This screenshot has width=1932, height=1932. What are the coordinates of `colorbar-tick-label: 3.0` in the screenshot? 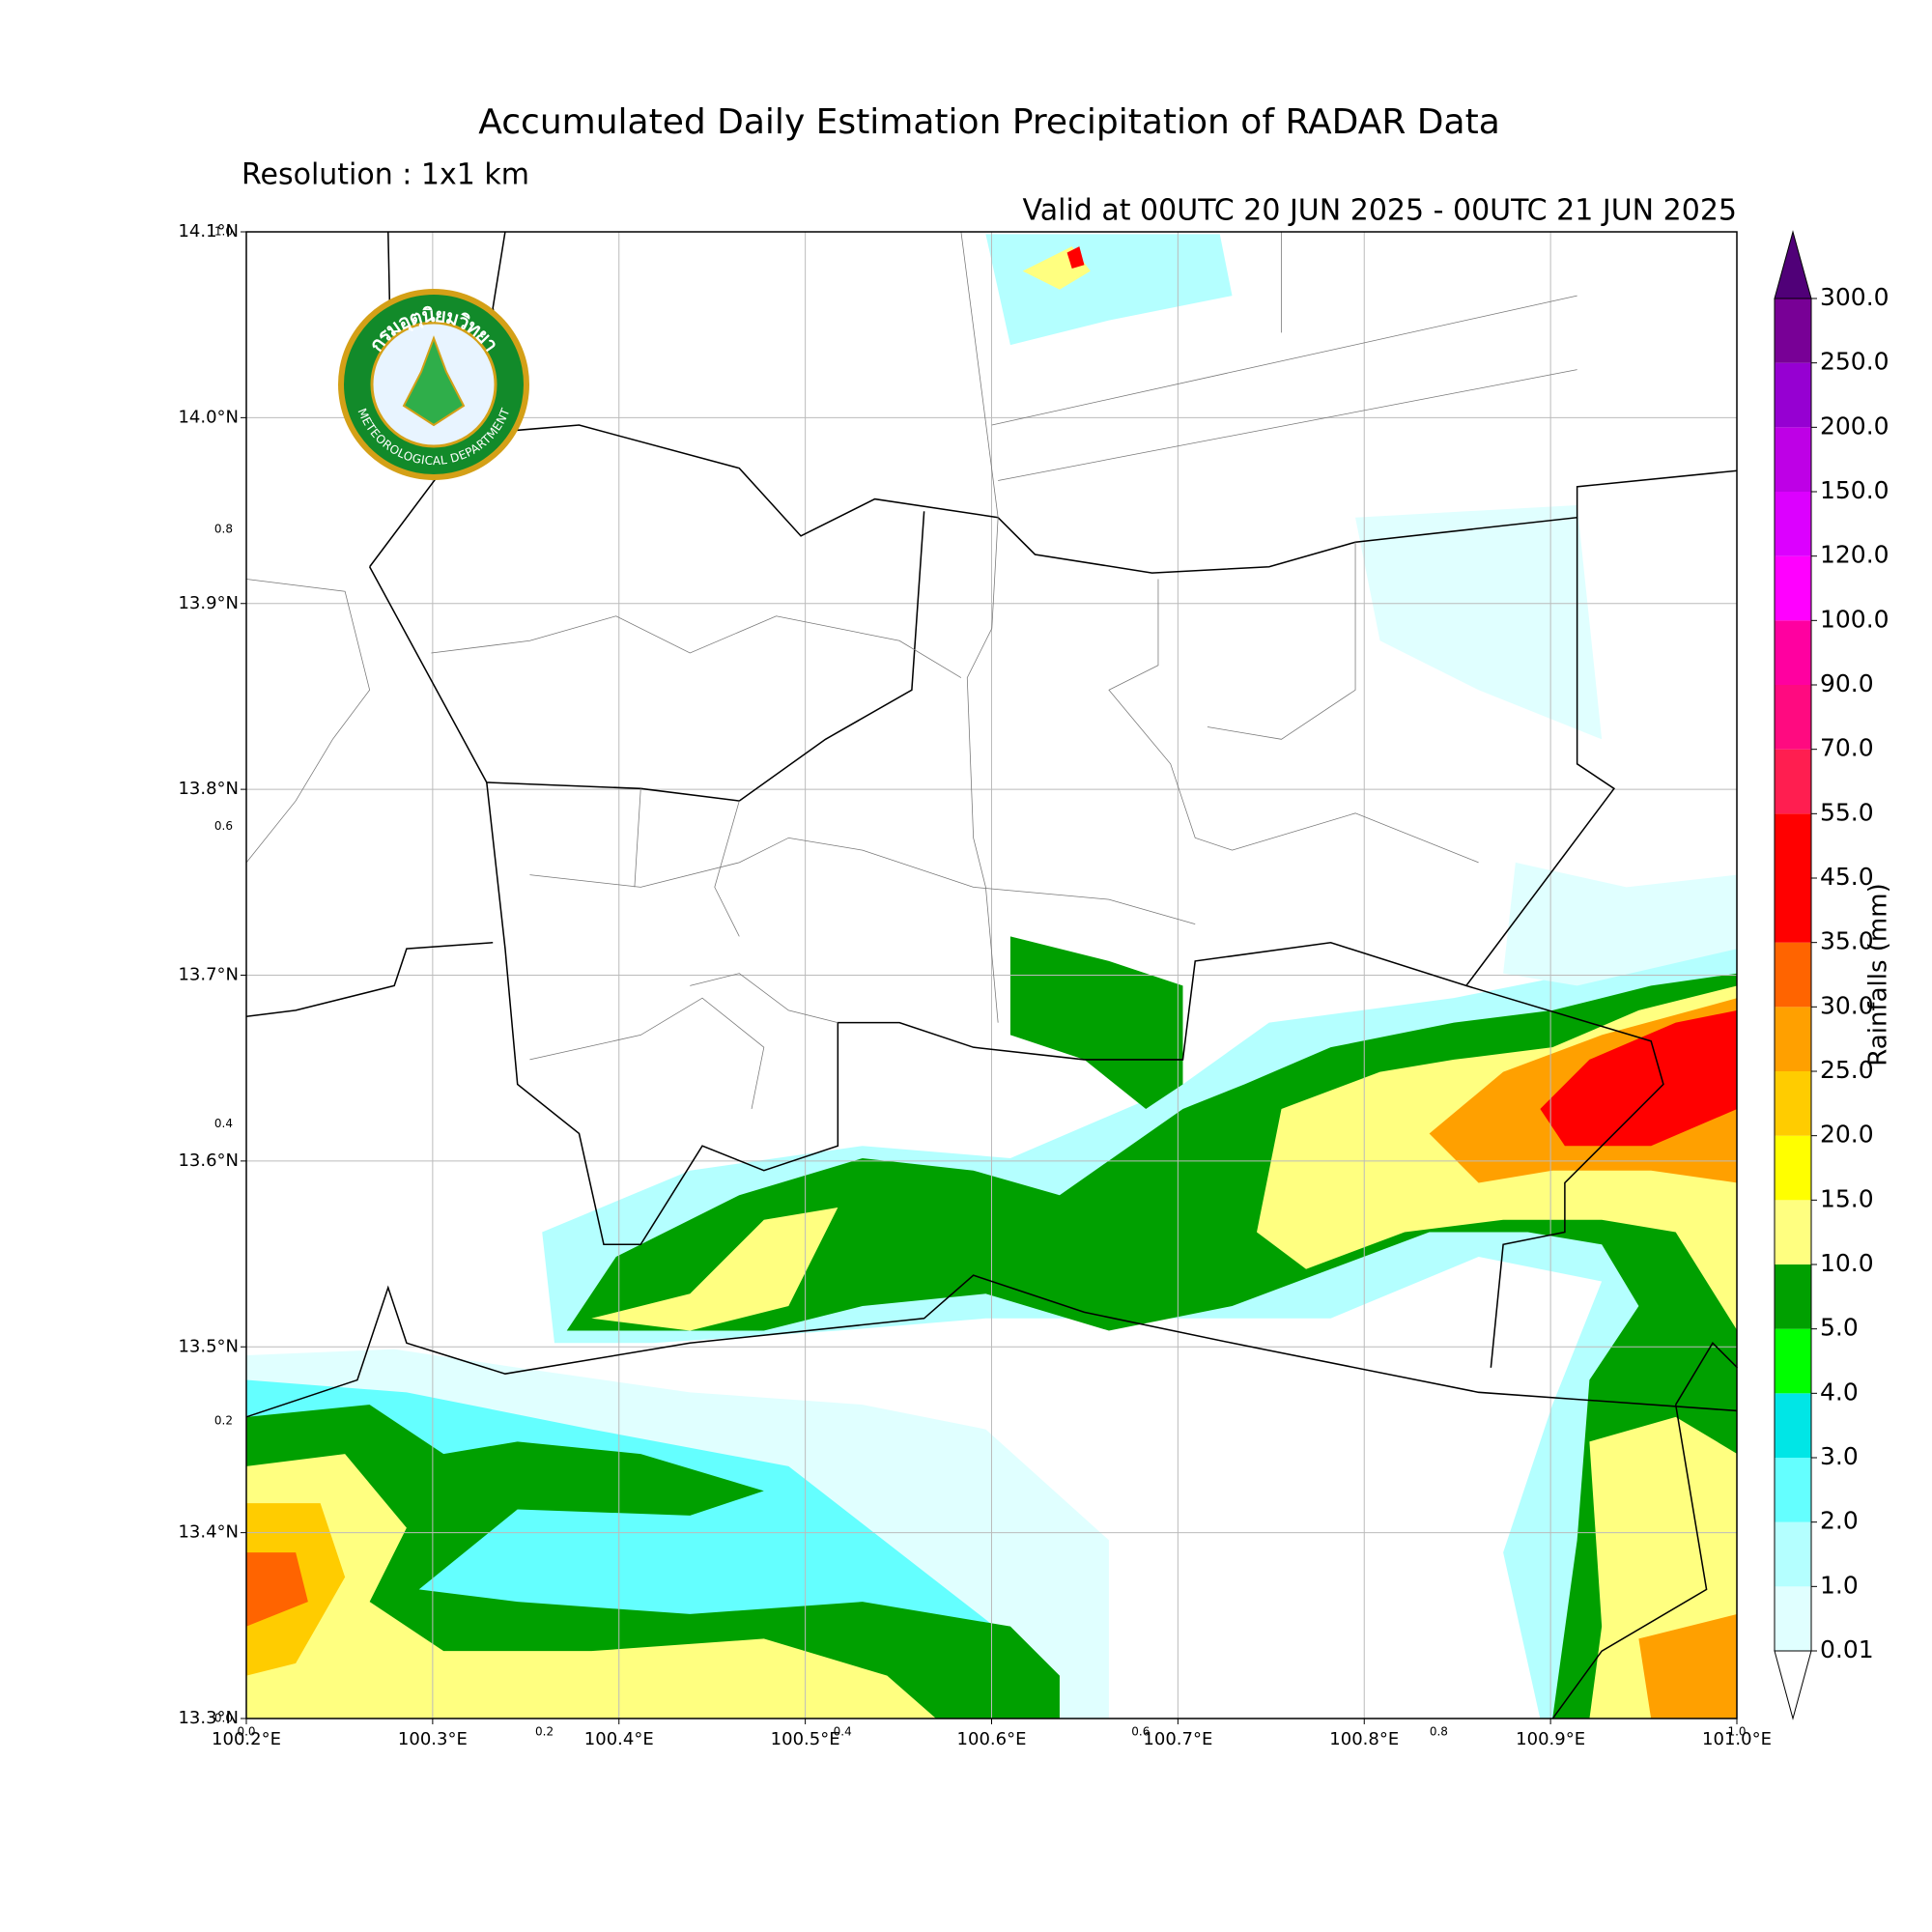 It's located at (1839, 1456).